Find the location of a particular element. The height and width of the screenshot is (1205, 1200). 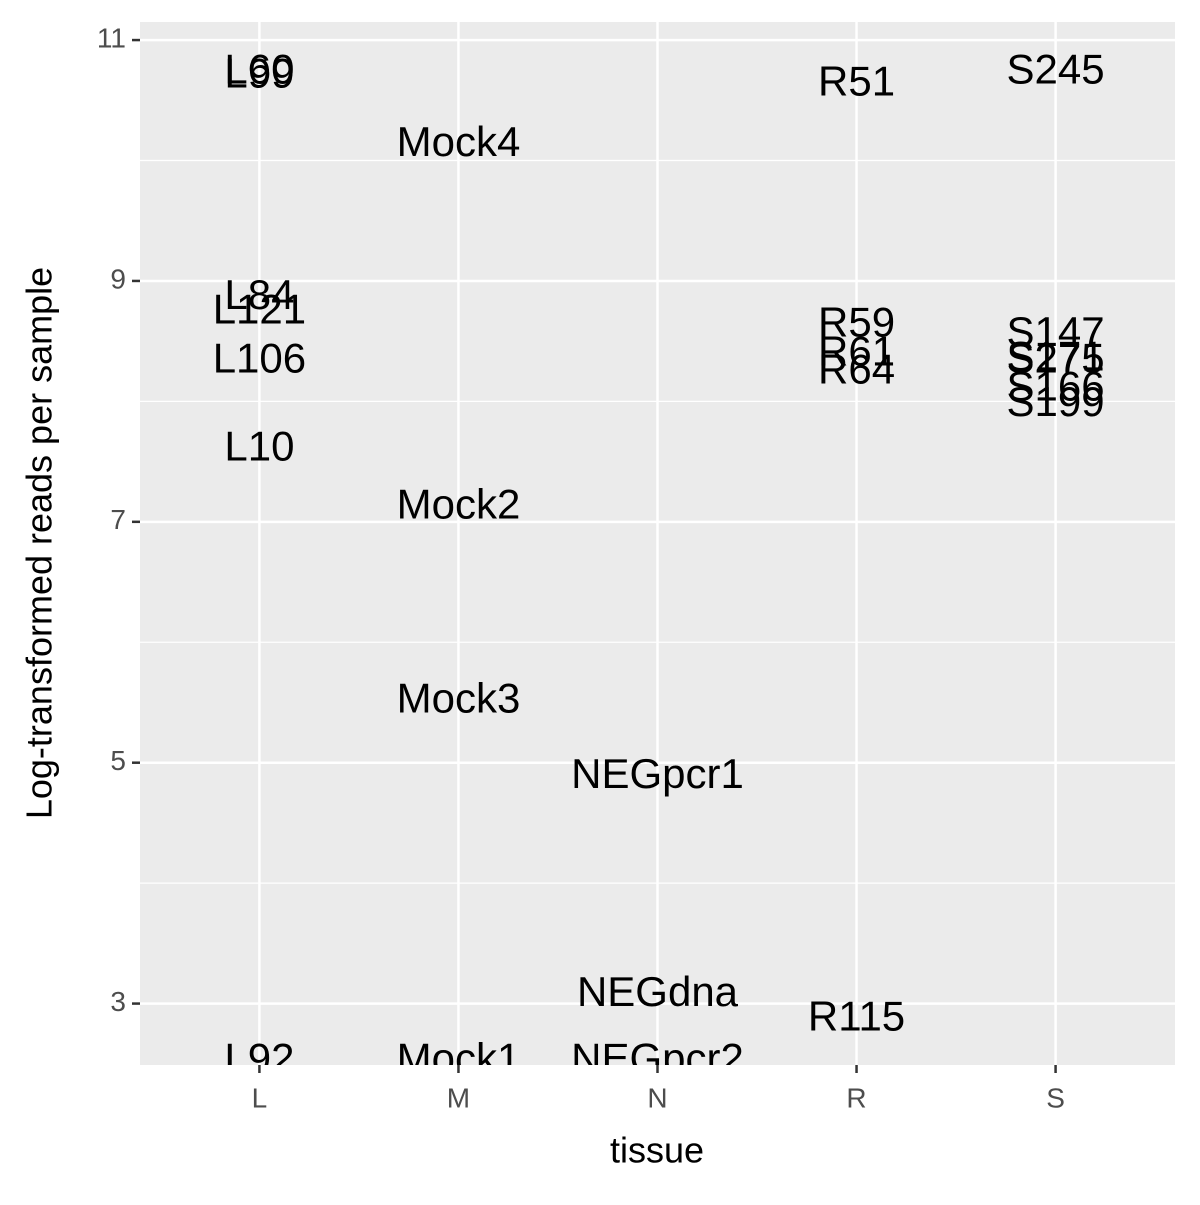

x-tick-label: S is located at coordinates (1055, 1097).